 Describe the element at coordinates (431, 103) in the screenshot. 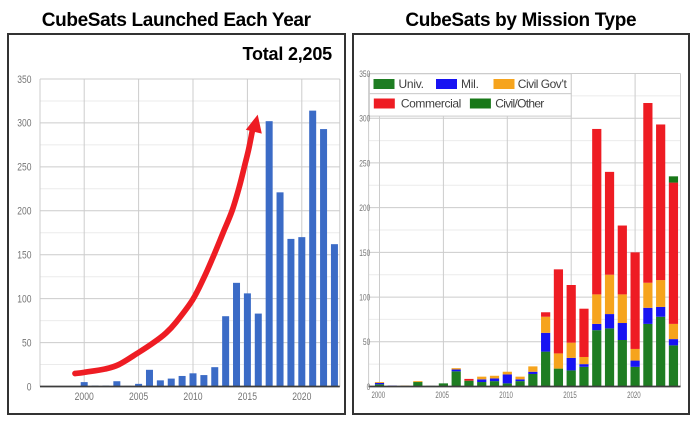

I see `svg-text: Commercial` at that location.